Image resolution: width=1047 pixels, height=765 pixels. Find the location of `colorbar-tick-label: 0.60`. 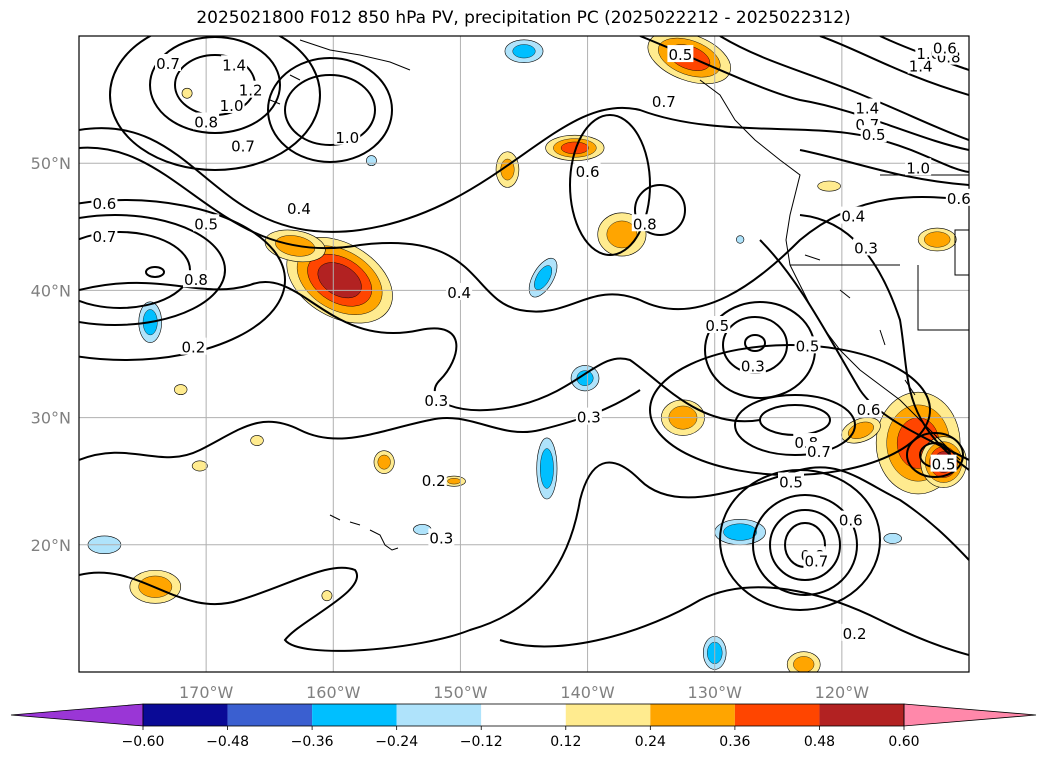

colorbar-tick-label: 0.60 is located at coordinates (903, 742).